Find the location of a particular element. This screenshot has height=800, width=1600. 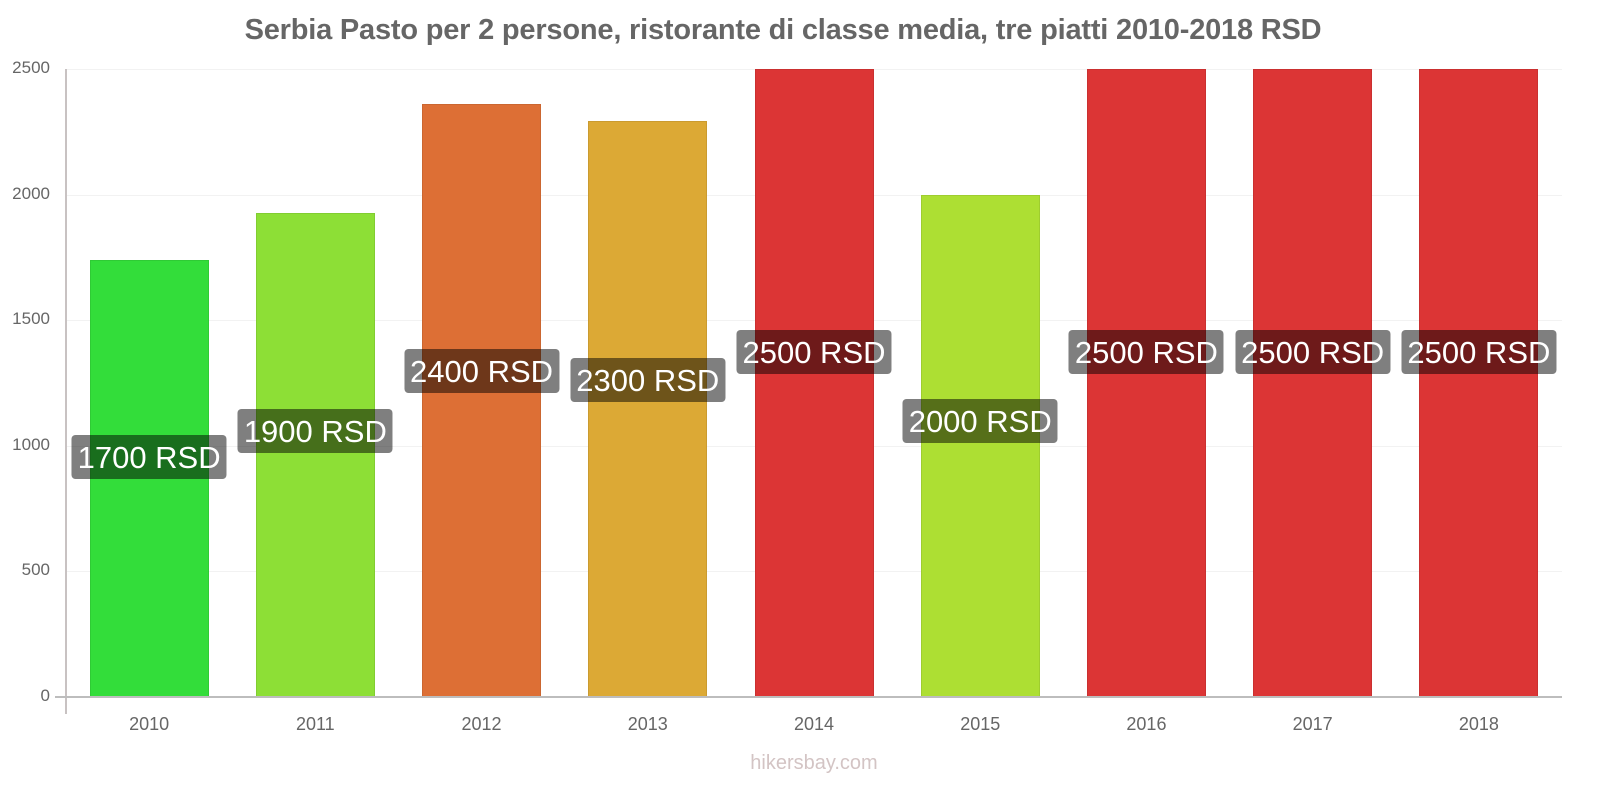

bar-2018 is located at coordinates (1479, 383).